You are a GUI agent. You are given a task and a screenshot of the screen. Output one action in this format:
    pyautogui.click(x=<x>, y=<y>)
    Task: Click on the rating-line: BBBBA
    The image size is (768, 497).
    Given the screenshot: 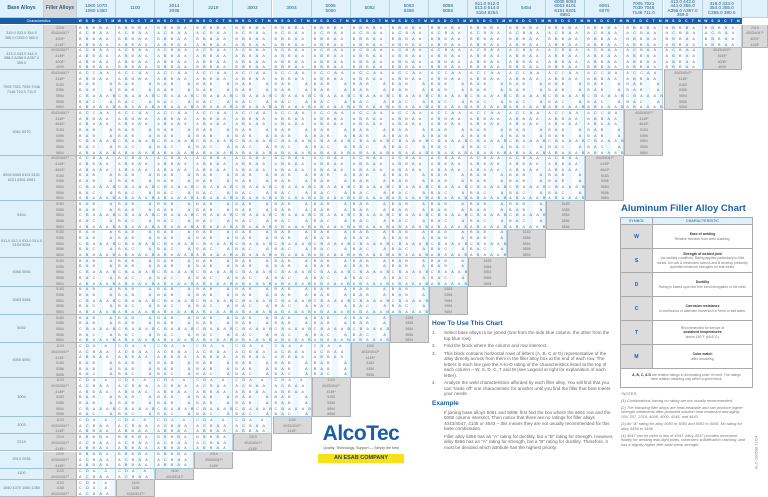 What is the action you would take?
    pyautogui.click(x=137, y=27)
    